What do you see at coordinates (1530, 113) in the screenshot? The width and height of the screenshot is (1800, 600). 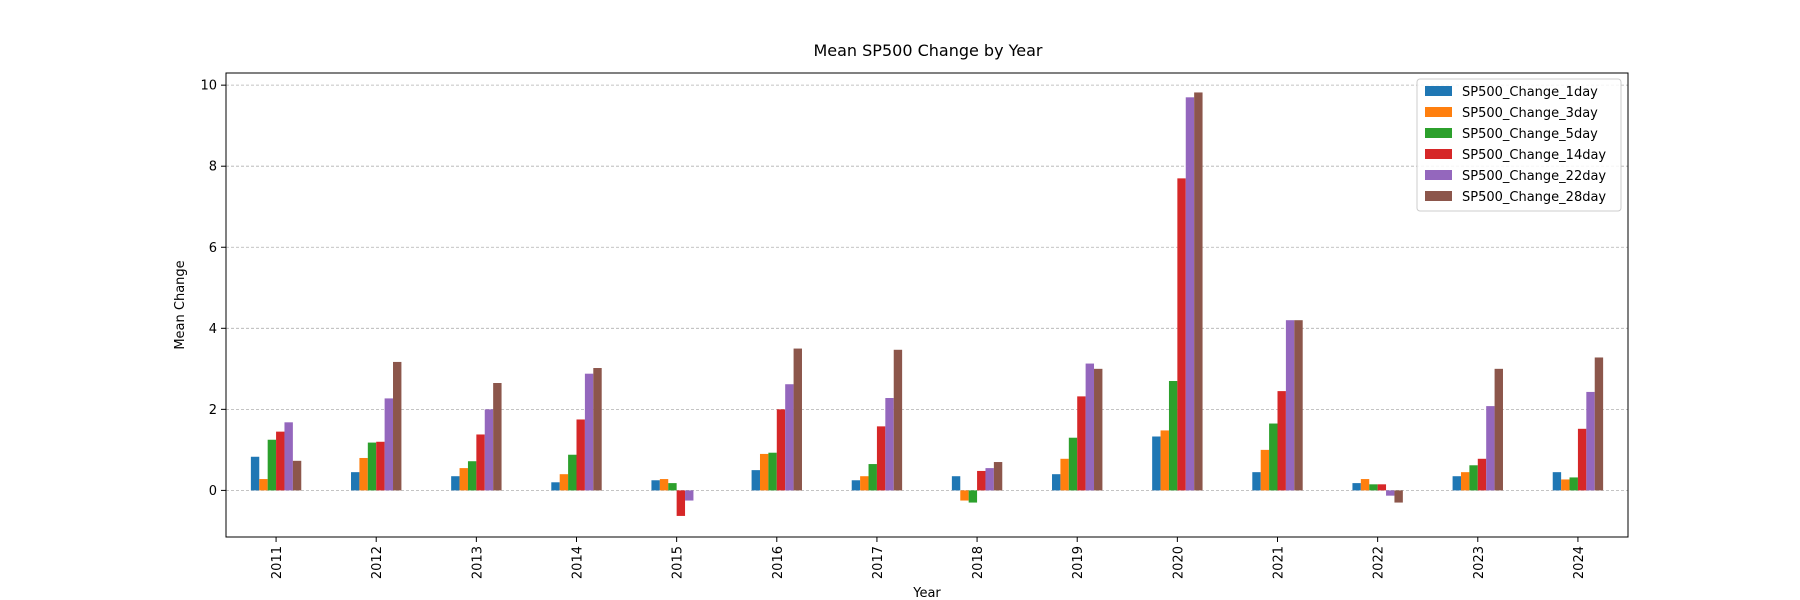 I see `legend-label: SP500_Change_3day` at bounding box center [1530, 113].